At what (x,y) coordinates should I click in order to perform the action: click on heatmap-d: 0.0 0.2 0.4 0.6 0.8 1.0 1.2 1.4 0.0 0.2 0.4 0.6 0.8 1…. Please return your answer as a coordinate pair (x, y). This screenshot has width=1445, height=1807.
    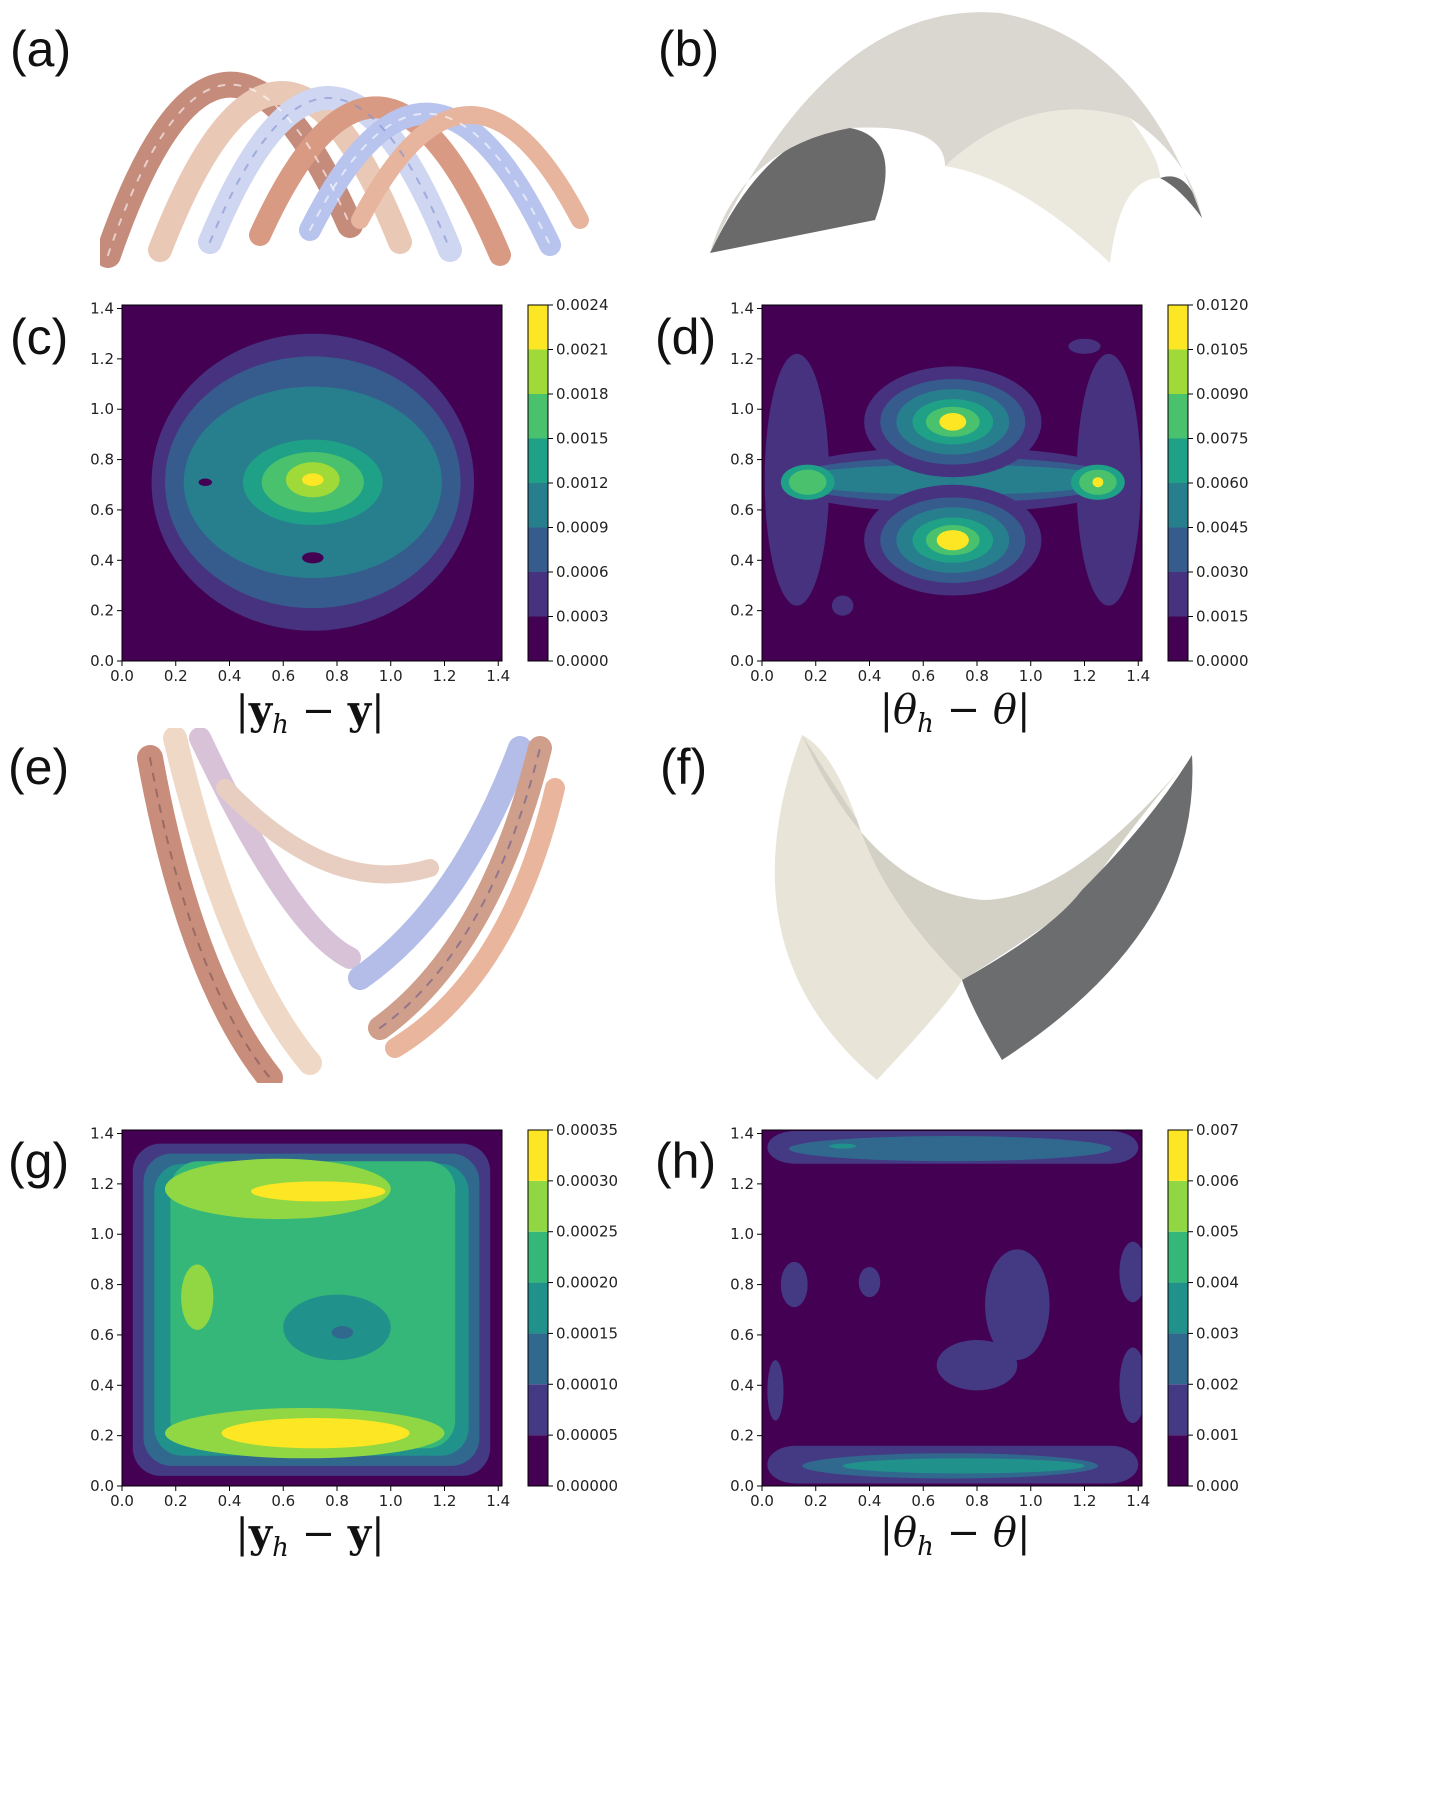
    Looking at the image, I should click on (989, 490).